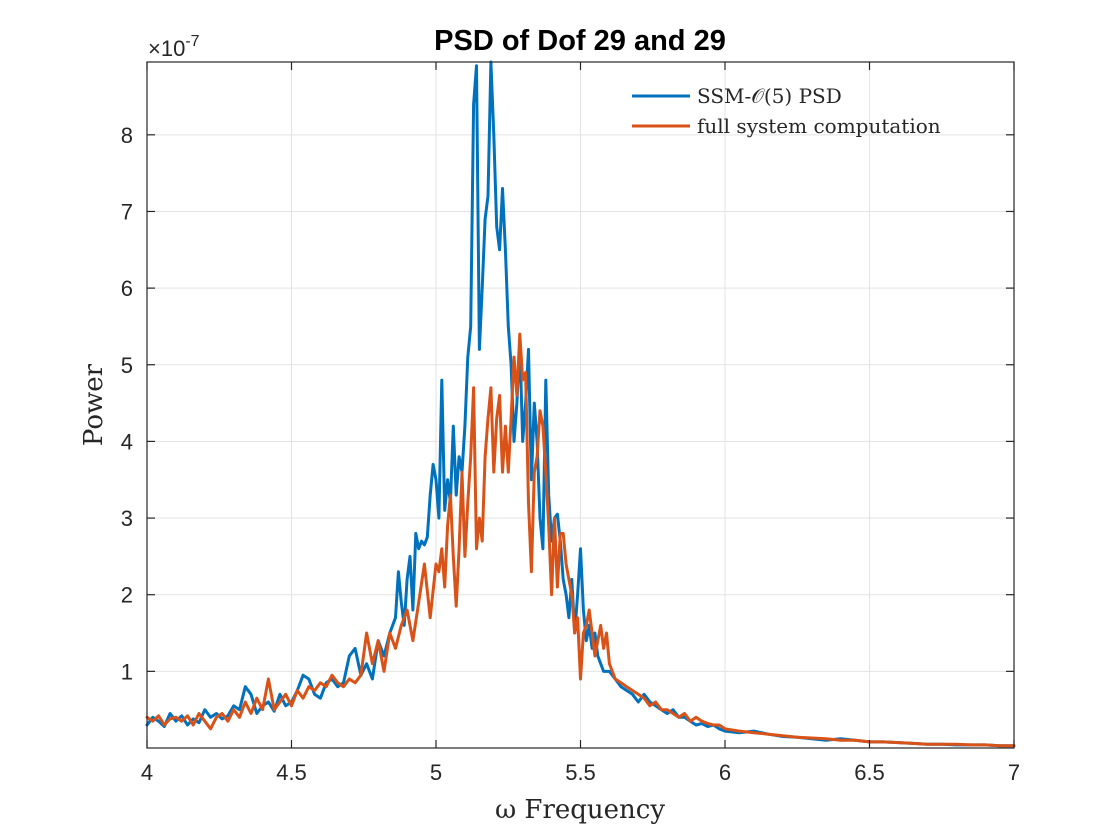 The height and width of the screenshot is (840, 1120). What do you see at coordinates (127, 595) in the screenshot?
I see `y-tick-label: 2` at bounding box center [127, 595].